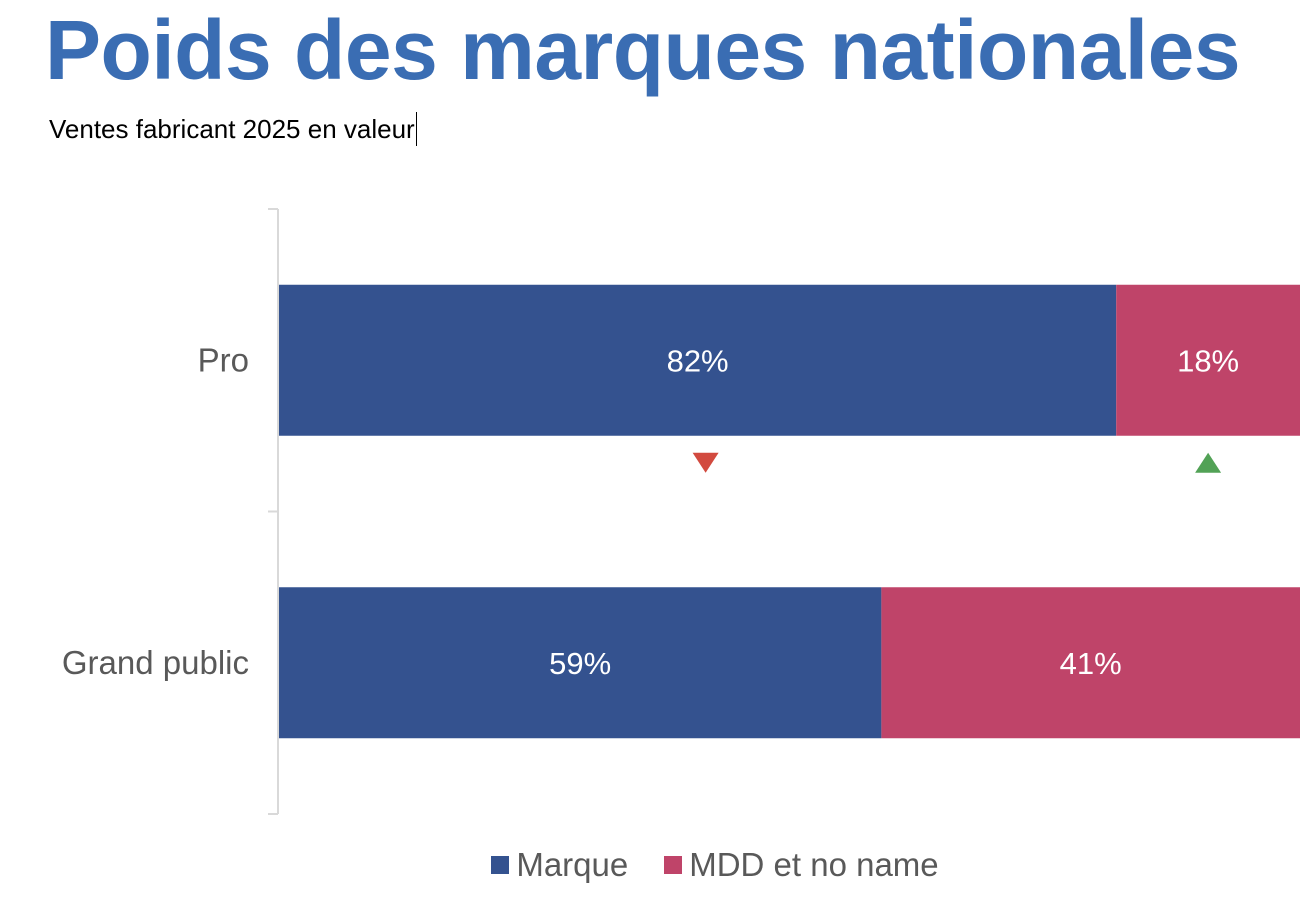 The image size is (1300, 906). I want to click on bar-pro-mdd-et-no-name, so click(1208, 360).